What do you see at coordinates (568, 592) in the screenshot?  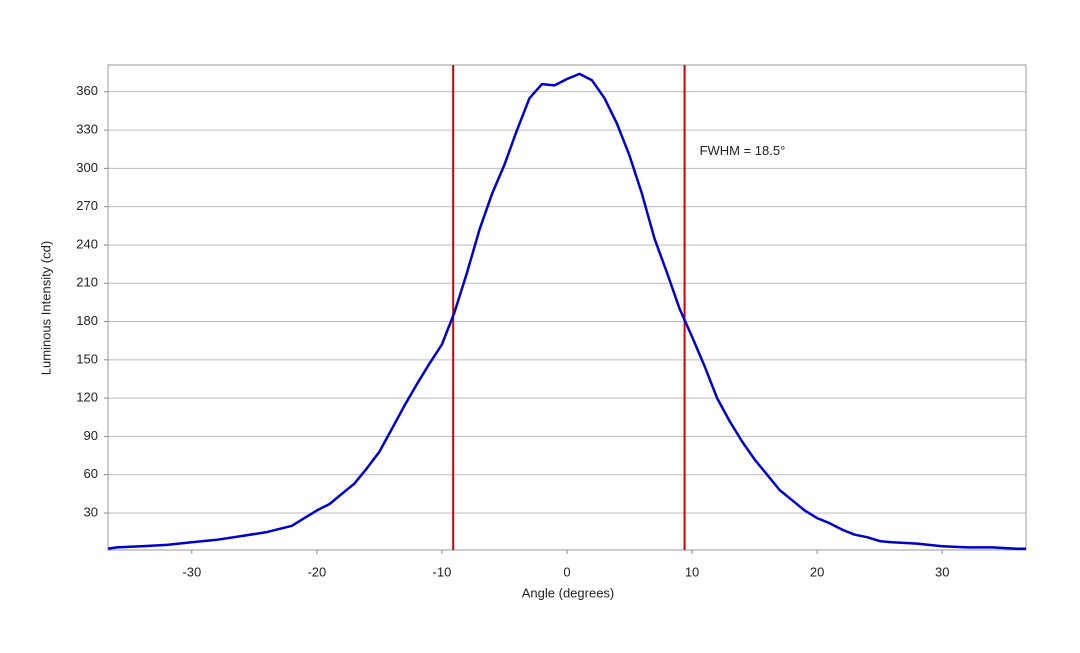 I see `x-axis-label: Angle (degrees)` at bounding box center [568, 592].